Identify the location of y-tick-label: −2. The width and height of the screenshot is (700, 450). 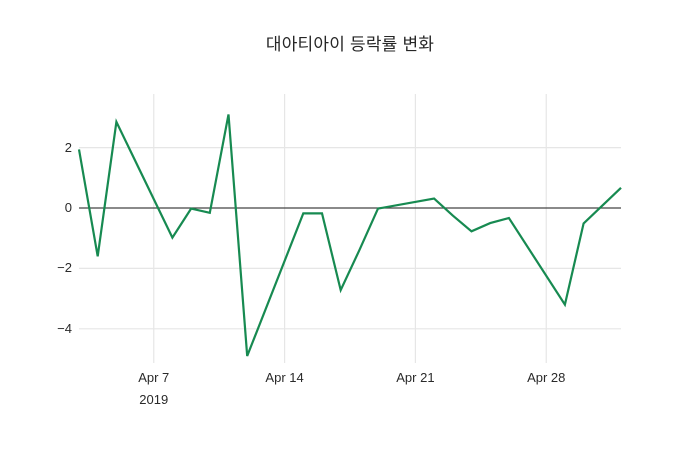
(64, 268).